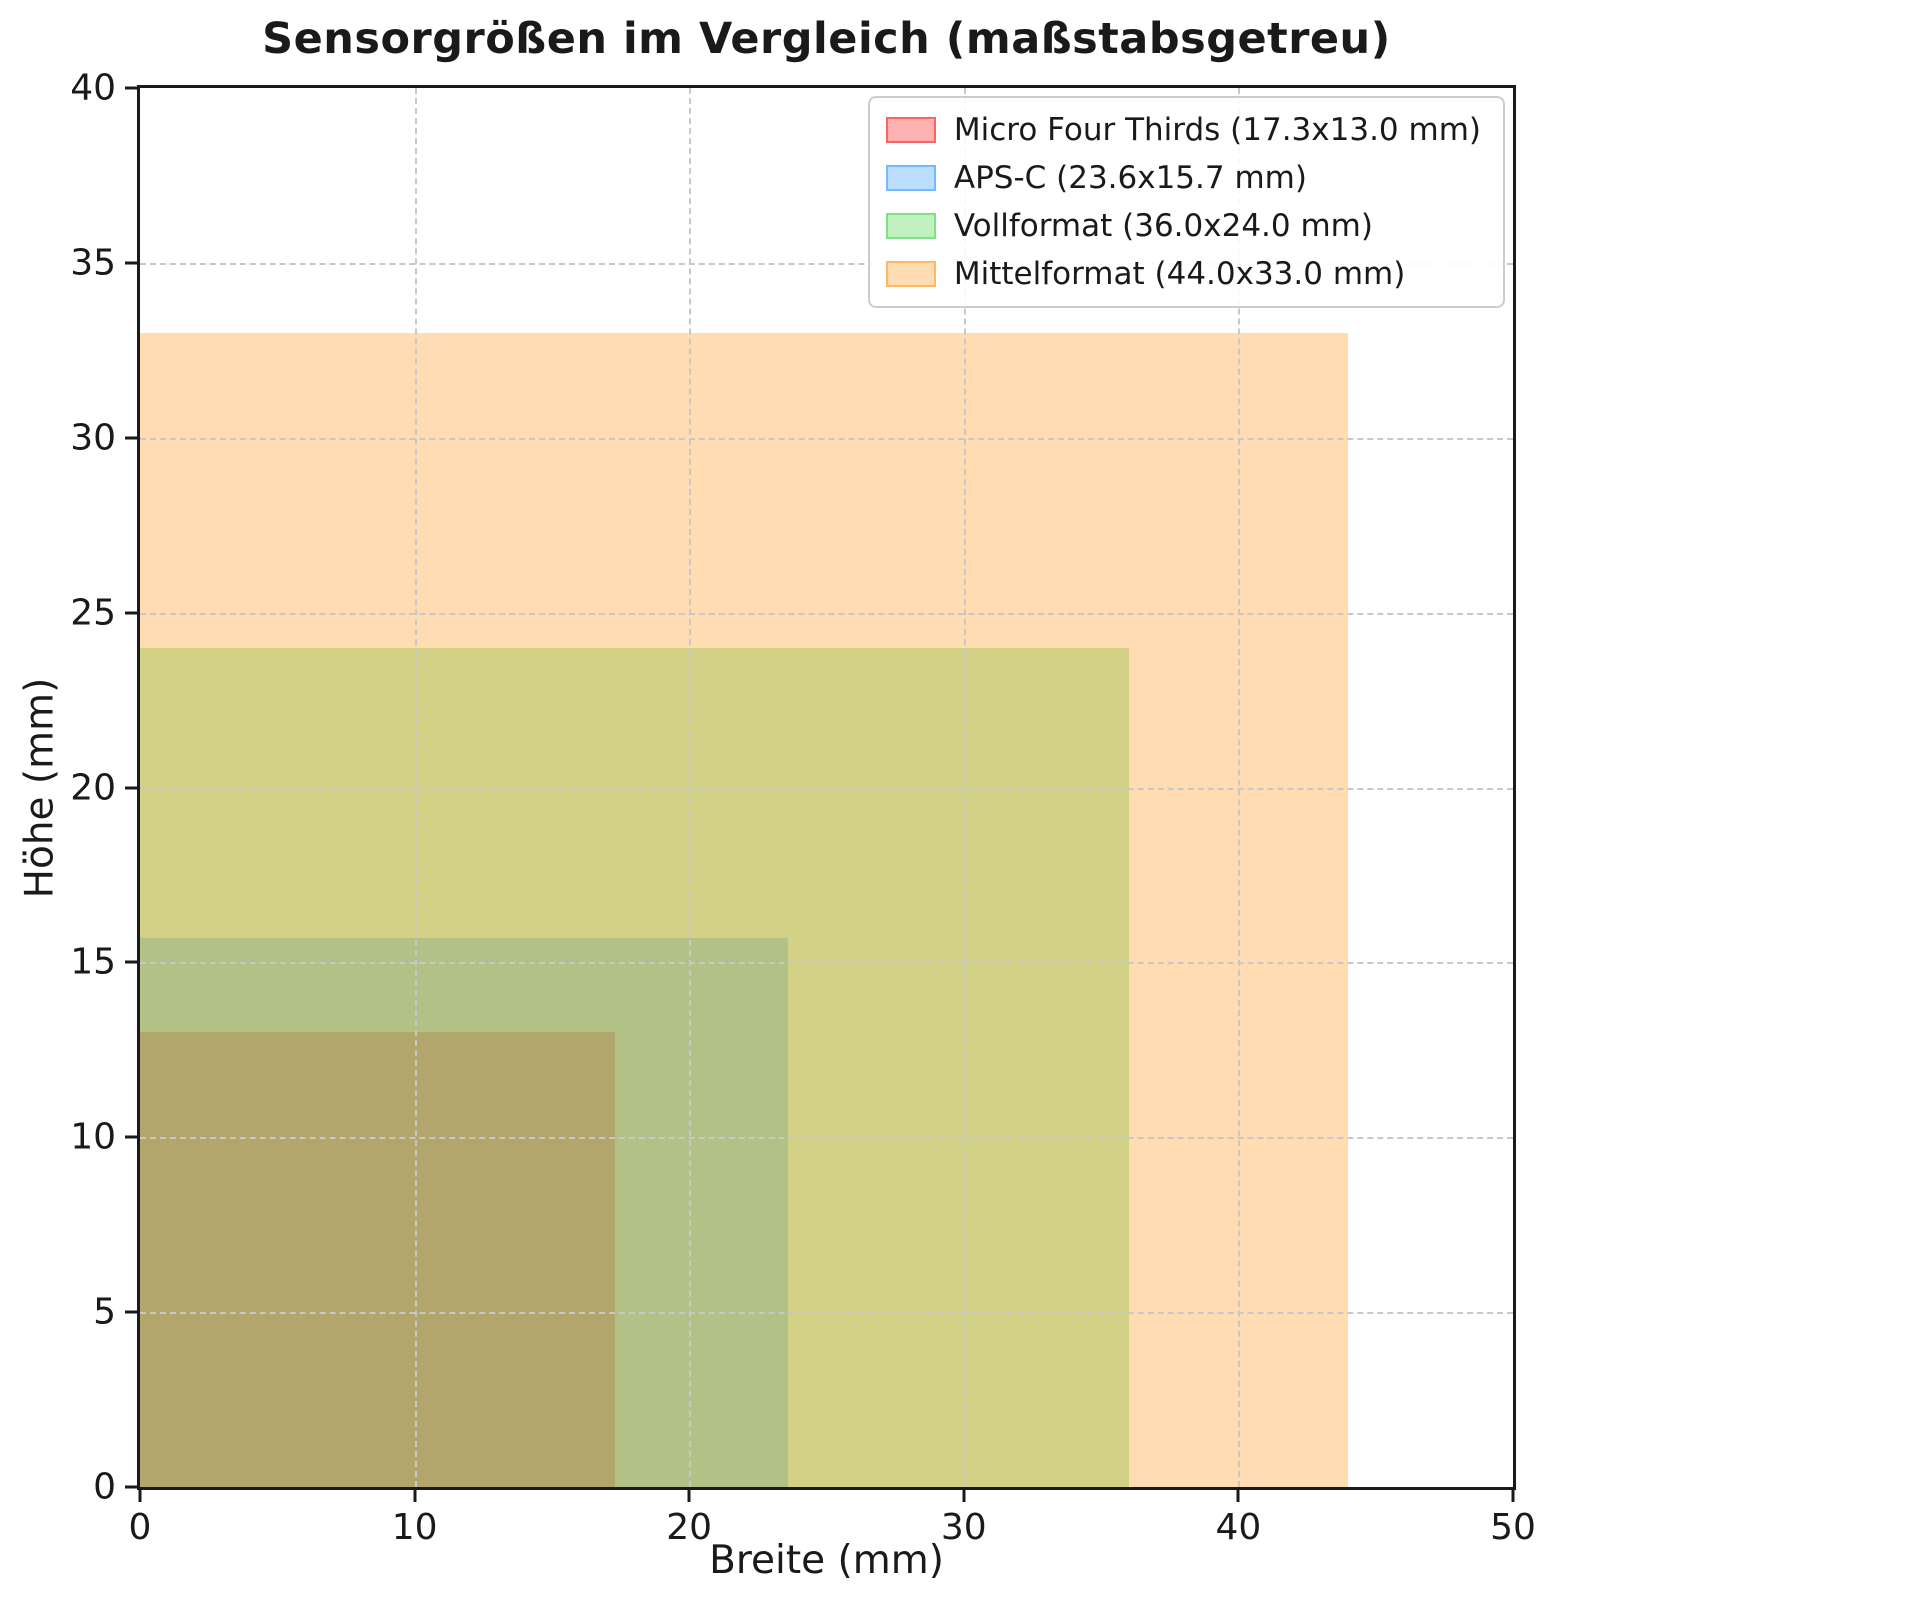 This screenshot has height=1604, width=1920. I want to click on y-tick-label: 25, so click(93, 613).